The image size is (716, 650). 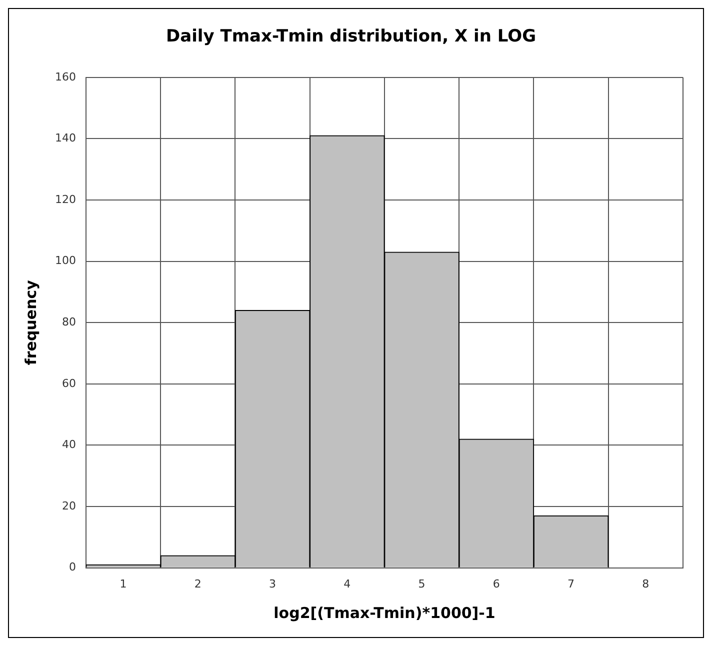 I want to click on y-tick-label: 80, so click(x=69, y=321).